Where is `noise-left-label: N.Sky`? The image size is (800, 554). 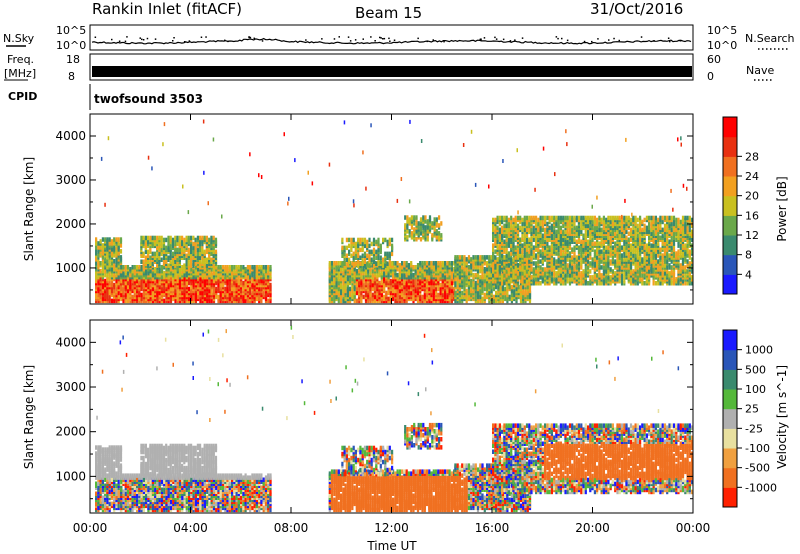
noise-left-label: N.Sky is located at coordinates (19, 38).